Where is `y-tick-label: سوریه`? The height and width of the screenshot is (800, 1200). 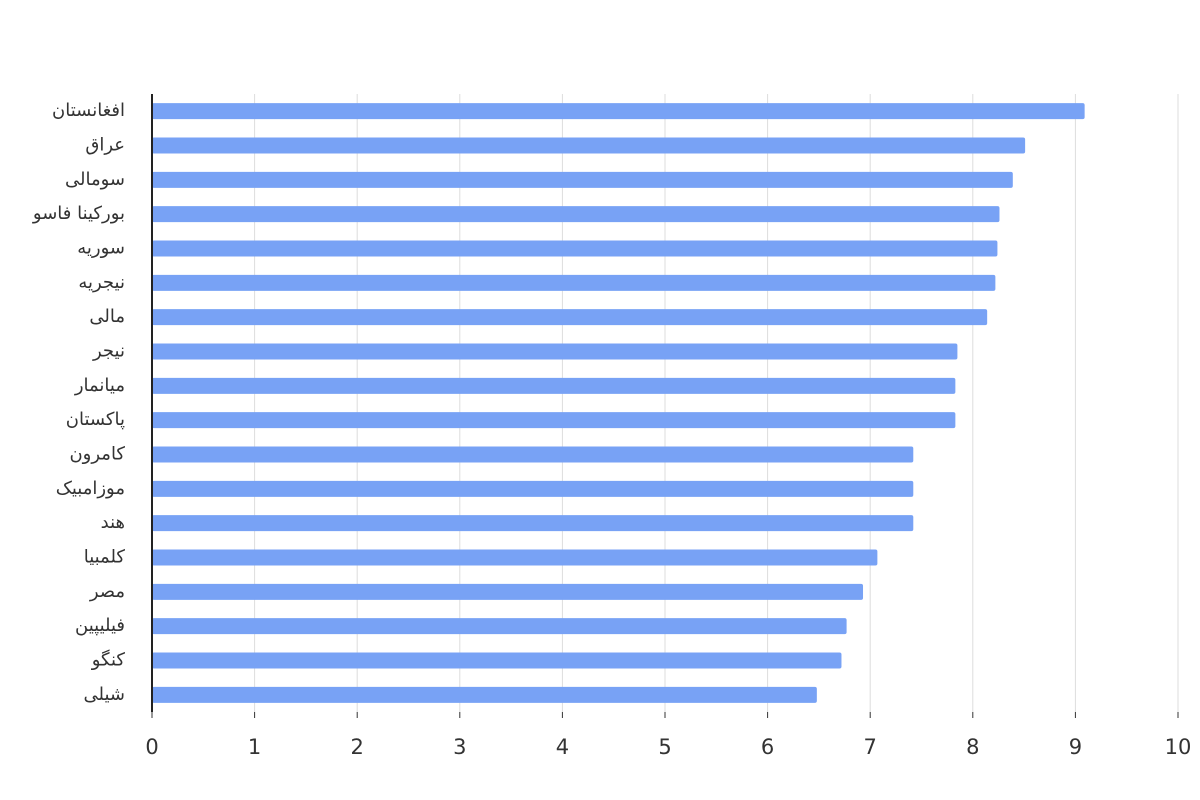 y-tick-label: سوریه is located at coordinates (101, 248).